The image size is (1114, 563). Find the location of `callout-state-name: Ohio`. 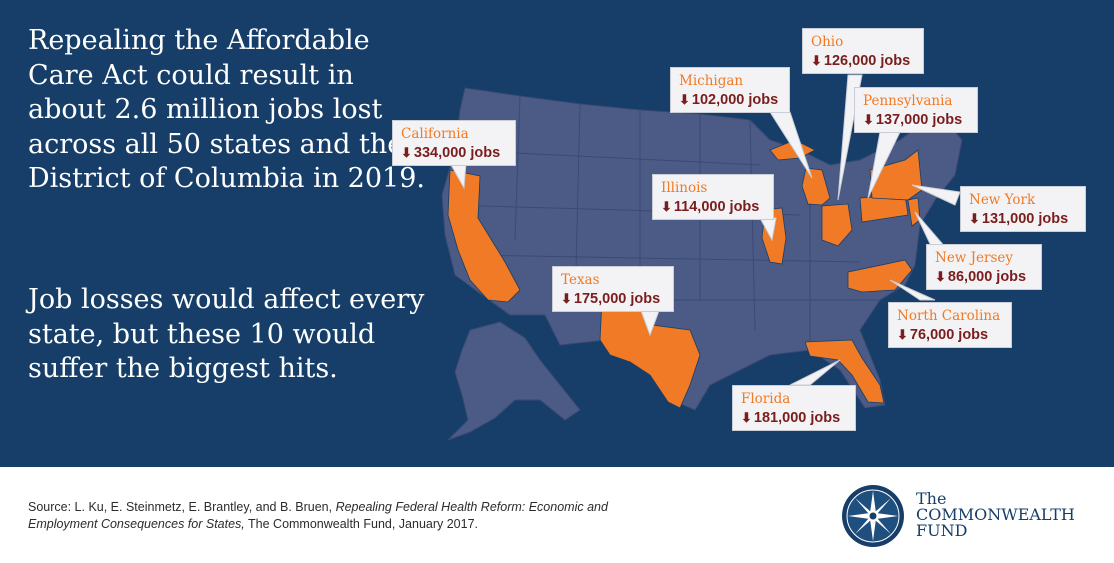

callout-state-name: Ohio is located at coordinates (827, 42).